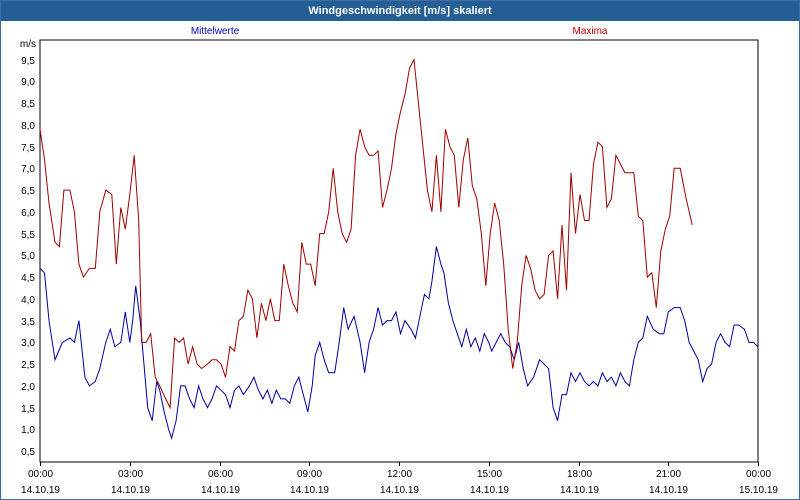  I want to click on y-tick-label: 5,0, so click(28, 256).